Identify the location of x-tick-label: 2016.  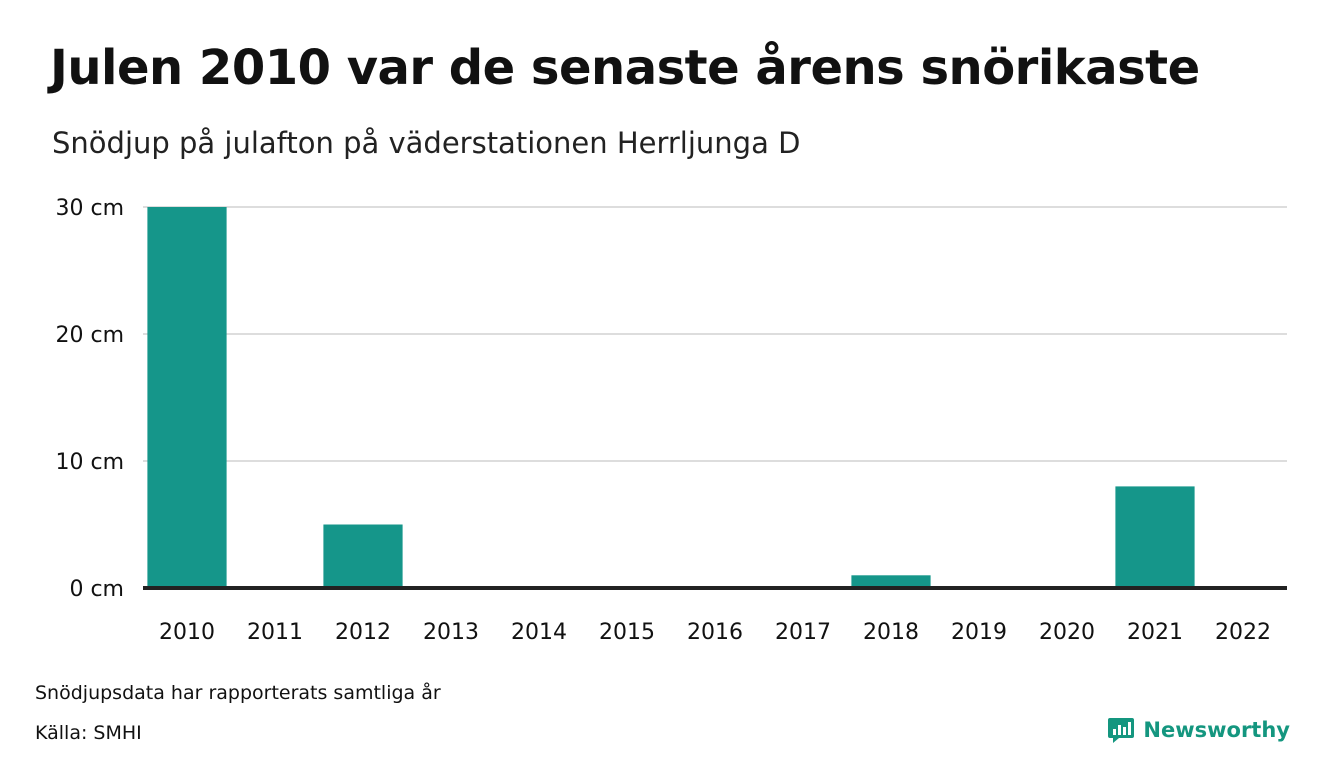
(715, 632).